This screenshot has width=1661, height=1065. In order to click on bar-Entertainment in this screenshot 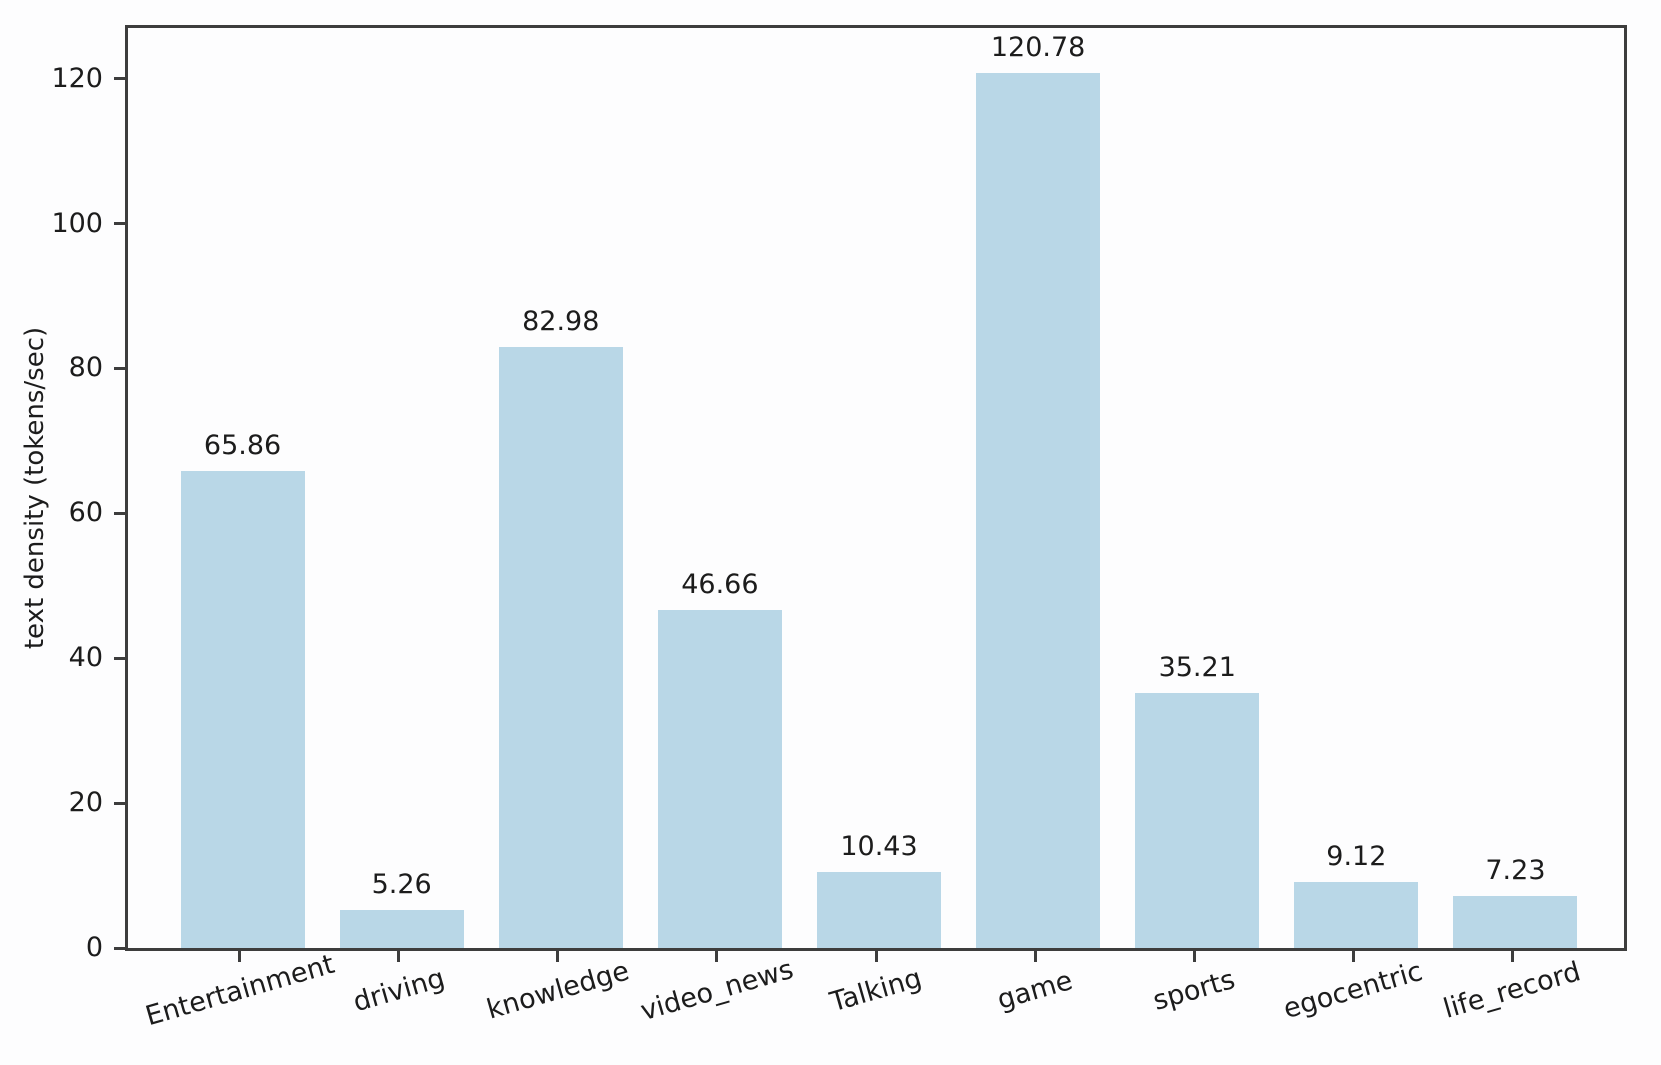, I will do `click(242, 709)`.